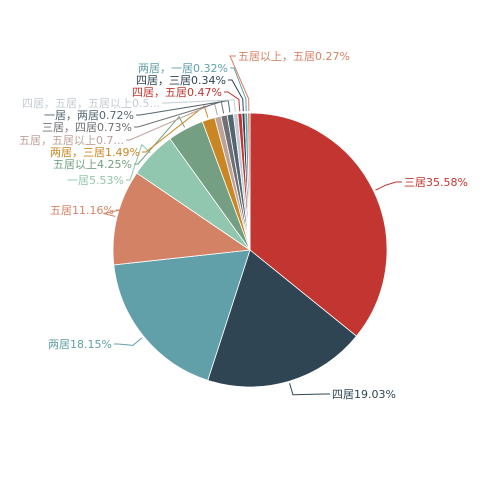 The image size is (500, 500). I want to click on slice-label: 两居，三居1.49%, so click(95, 152).